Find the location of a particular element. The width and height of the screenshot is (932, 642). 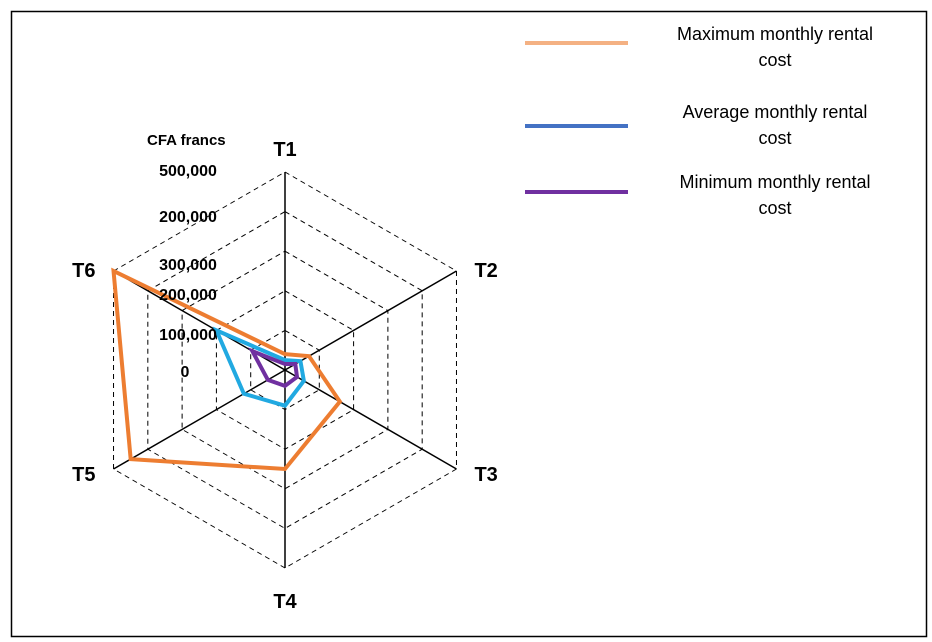

axis-label-t5: T5 is located at coordinates (83, 475).